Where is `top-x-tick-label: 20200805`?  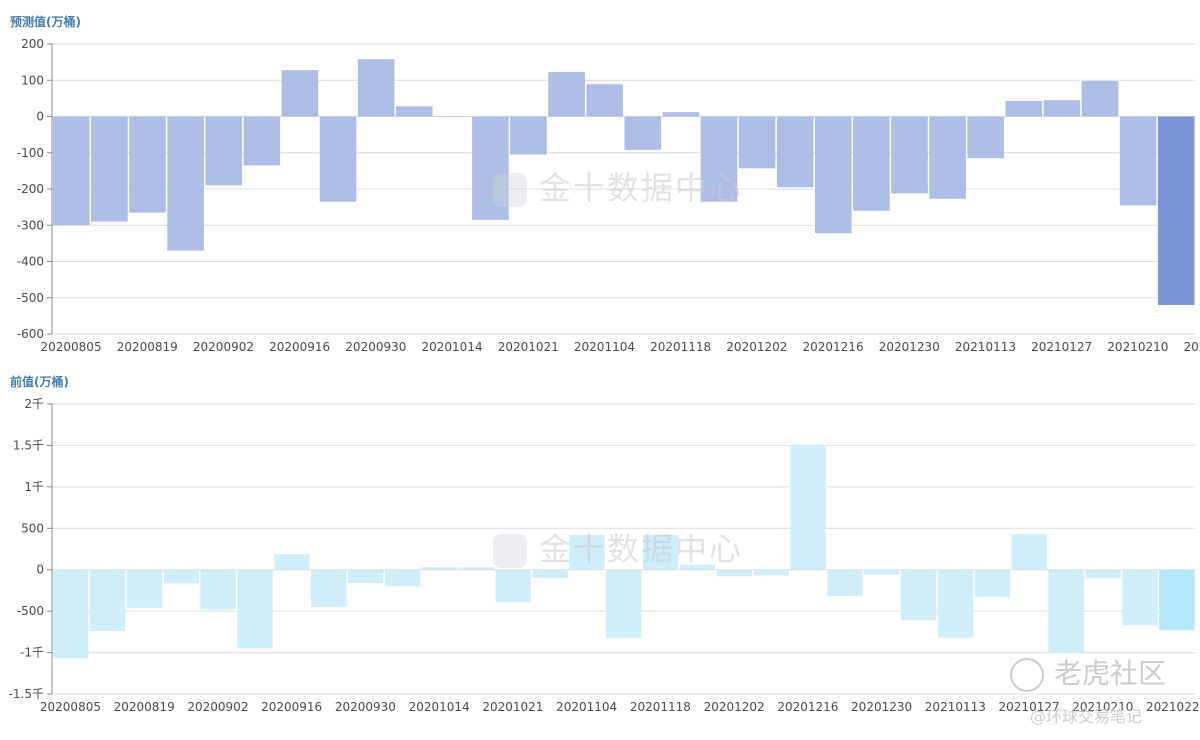 top-x-tick-label: 20200805 is located at coordinates (71, 347).